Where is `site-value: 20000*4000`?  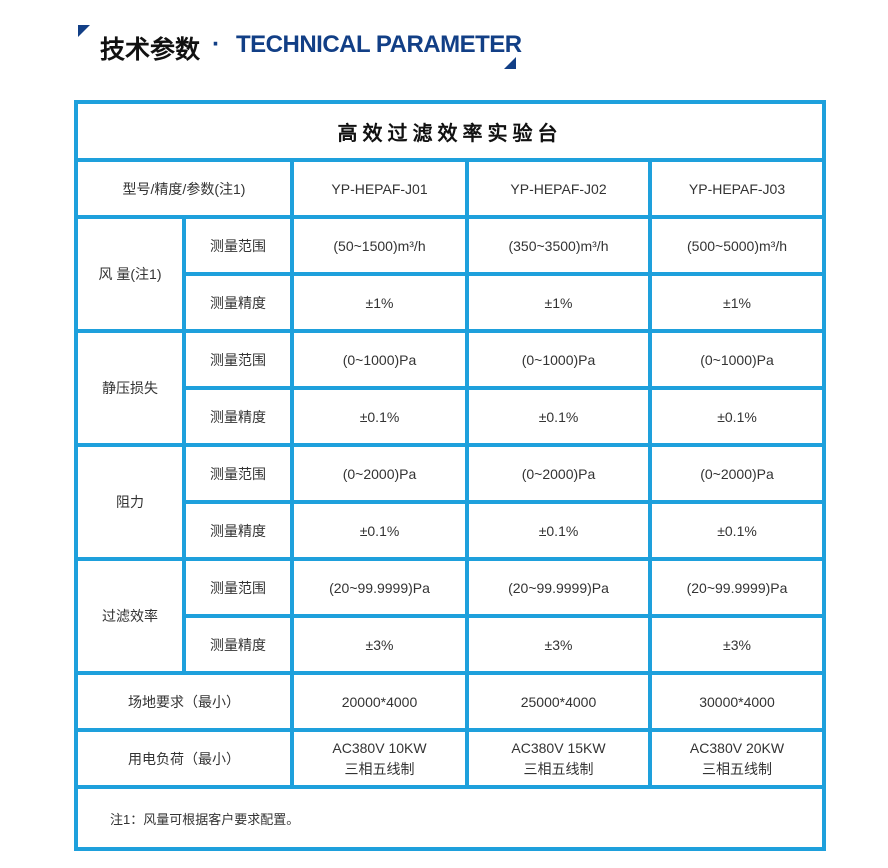
site-value: 20000*4000 is located at coordinates (379, 701).